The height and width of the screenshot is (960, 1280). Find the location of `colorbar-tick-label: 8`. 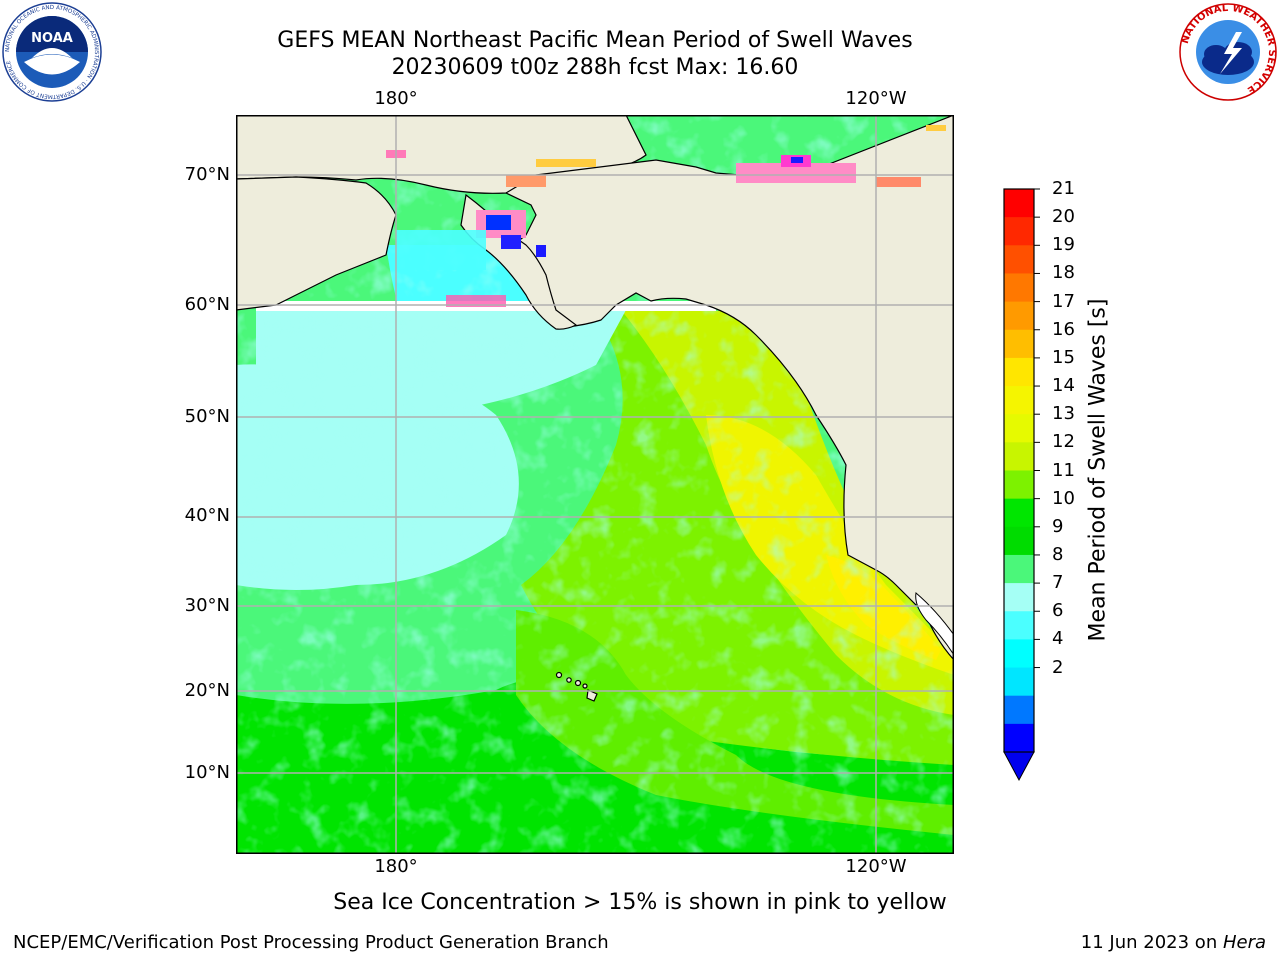

colorbar-tick-label: 8 is located at coordinates (1058, 554).